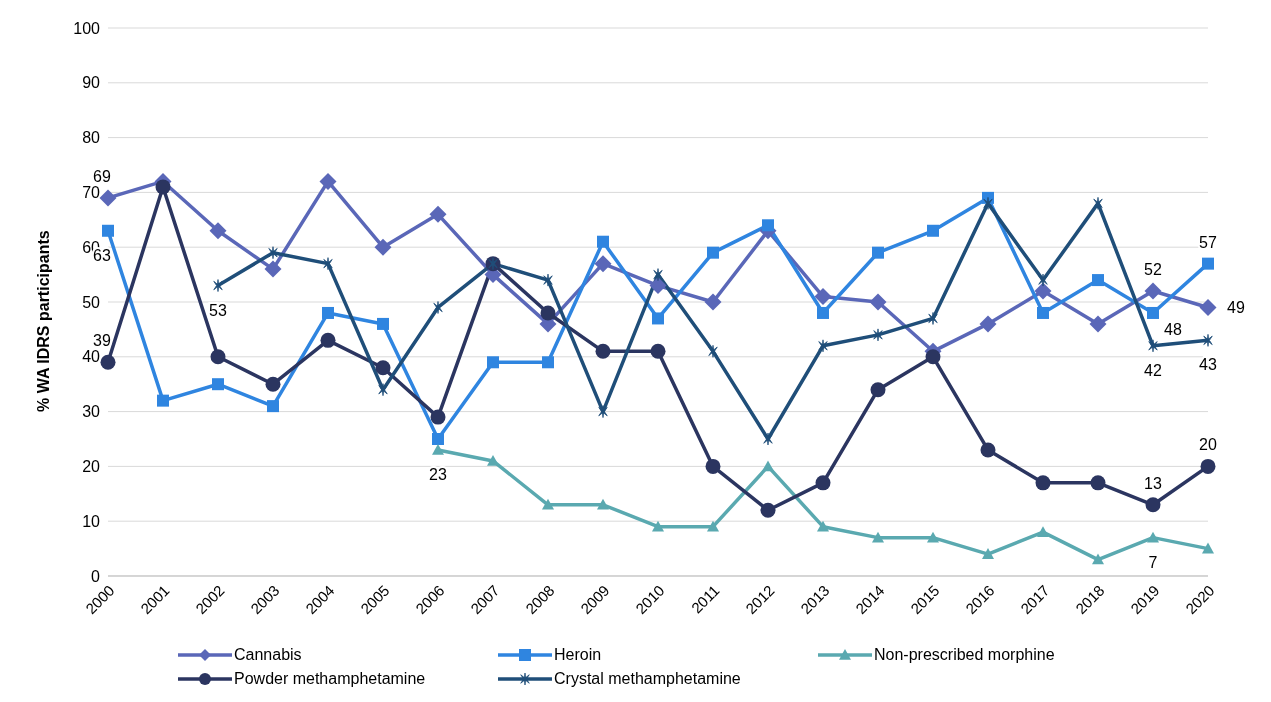 This screenshot has height=702, width=1271. I want to click on y-tick-label: 100, so click(87, 28).